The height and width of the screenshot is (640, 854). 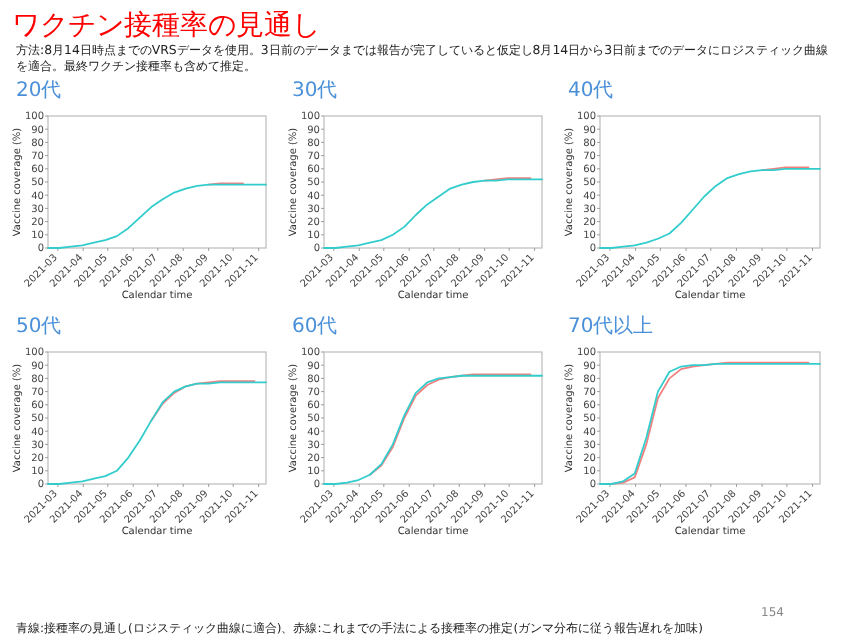 What do you see at coordinates (611, 326) in the screenshot?
I see `chart-title: 70代以上` at bounding box center [611, 326].